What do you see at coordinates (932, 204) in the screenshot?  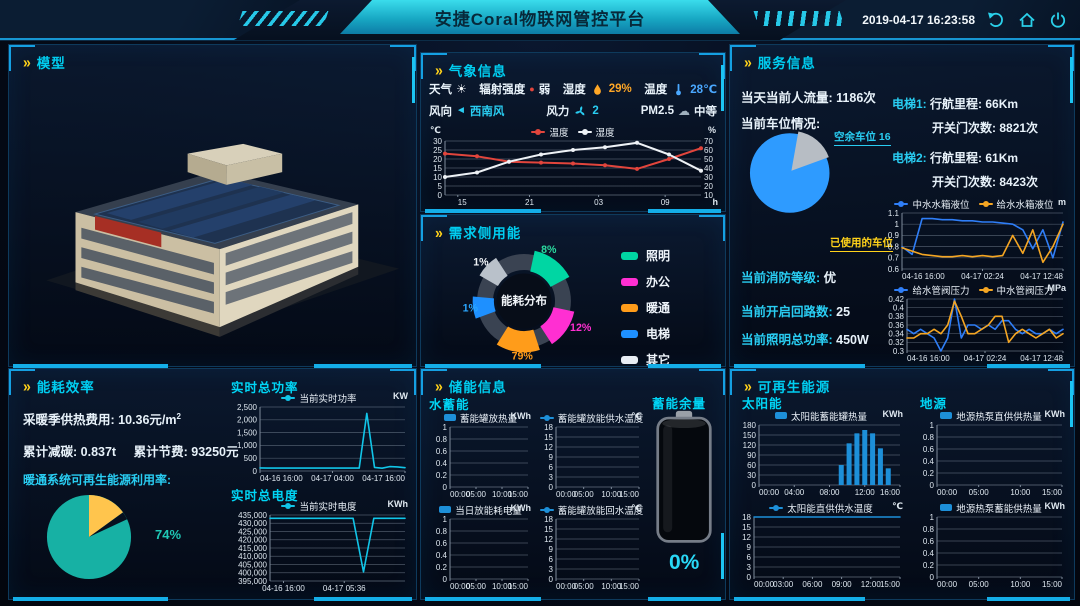 I see `legend-item: 中水水箱液位` at bounding box center [932, 204].